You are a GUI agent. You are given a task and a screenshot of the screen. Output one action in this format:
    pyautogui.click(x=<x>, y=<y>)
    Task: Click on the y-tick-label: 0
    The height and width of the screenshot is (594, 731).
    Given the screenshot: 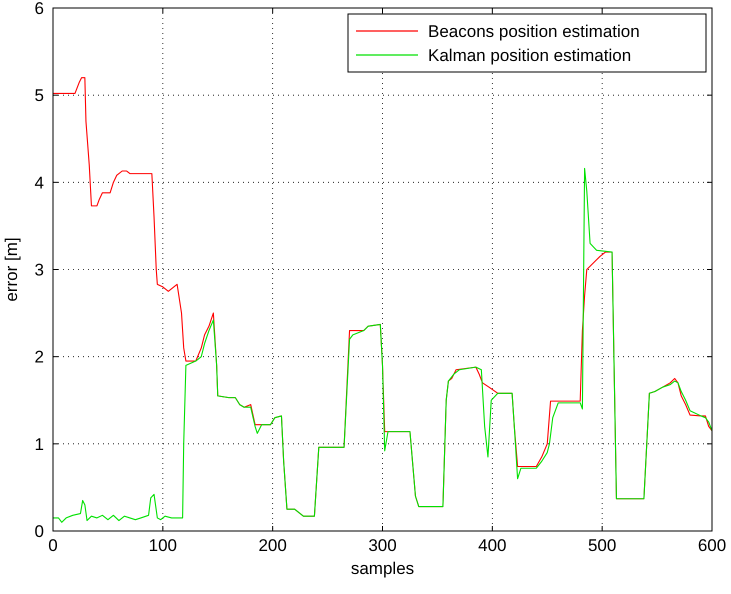 What is the action you would take?
    pyautogui.click(x=39, y=531)
    